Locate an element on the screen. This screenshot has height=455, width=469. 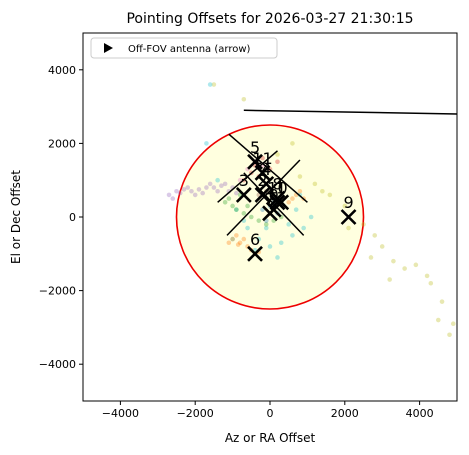
antenna-label: 11 is located at coordinates (262, 158).